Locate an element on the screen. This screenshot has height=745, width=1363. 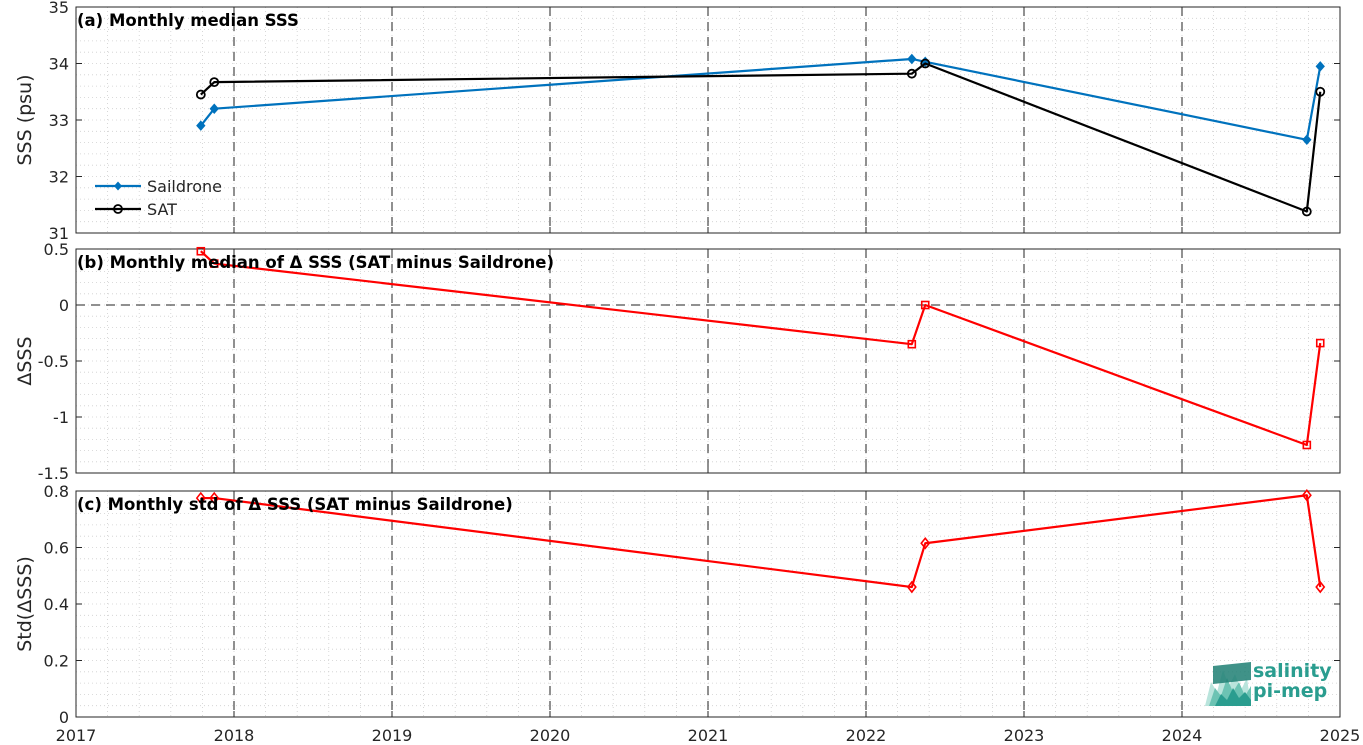
y-tick-label: 0.2 is located at coordinates (56, 661).